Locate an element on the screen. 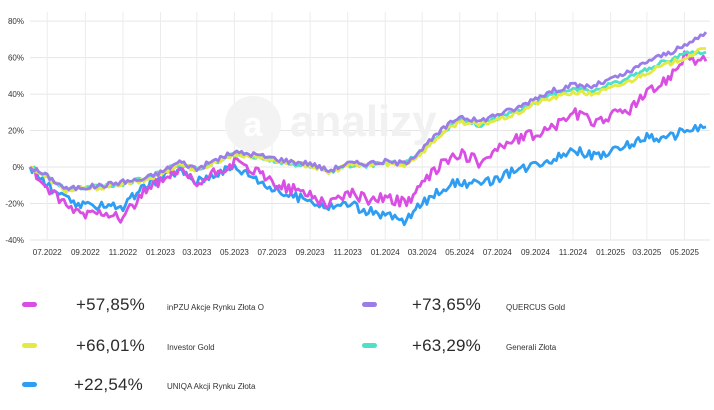  x-tick-label: 07.2022 is located at coordinates (47, 252).